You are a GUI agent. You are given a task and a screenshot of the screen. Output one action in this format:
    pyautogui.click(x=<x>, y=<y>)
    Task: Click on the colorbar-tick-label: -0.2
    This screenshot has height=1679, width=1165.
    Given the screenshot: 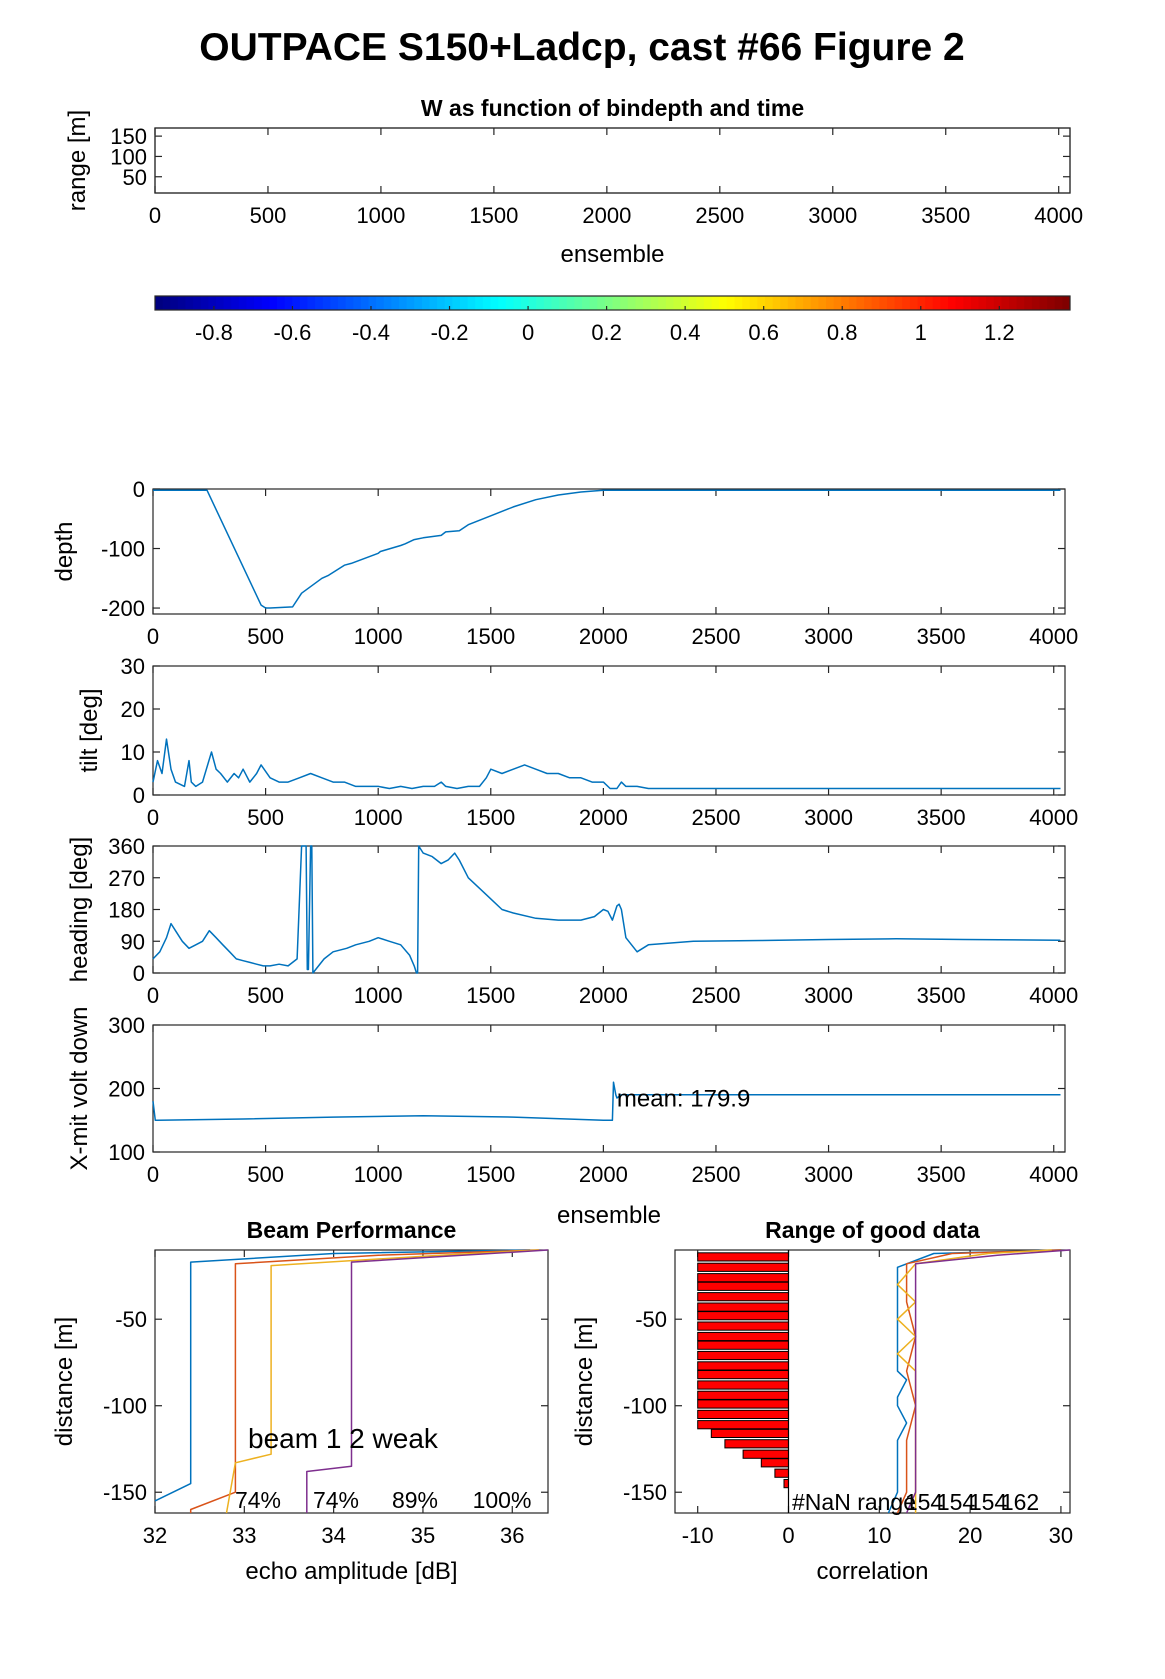 What is the action you would take?
    pyautogui.click(x=450, y=332)
    